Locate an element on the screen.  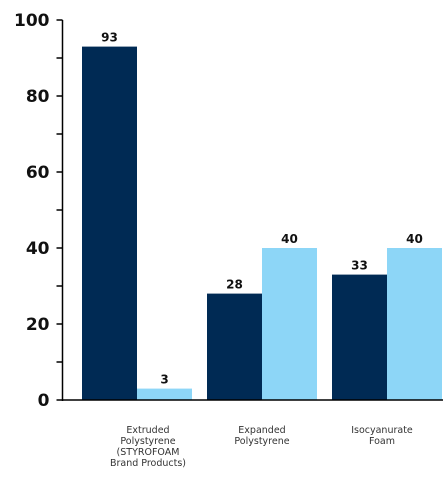
x-tick-label-line: Isocyanurate is located at coordinates (382, 430).